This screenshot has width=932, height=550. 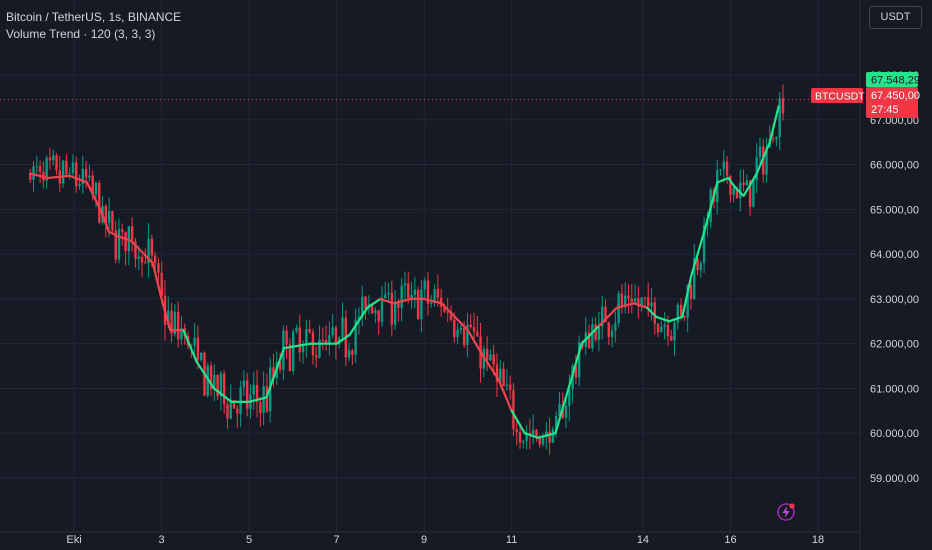 What do you see at coordinates (73, 540) in the screenshot?
I see `time-tick-label: Eki` at bounding box center [73, 540].